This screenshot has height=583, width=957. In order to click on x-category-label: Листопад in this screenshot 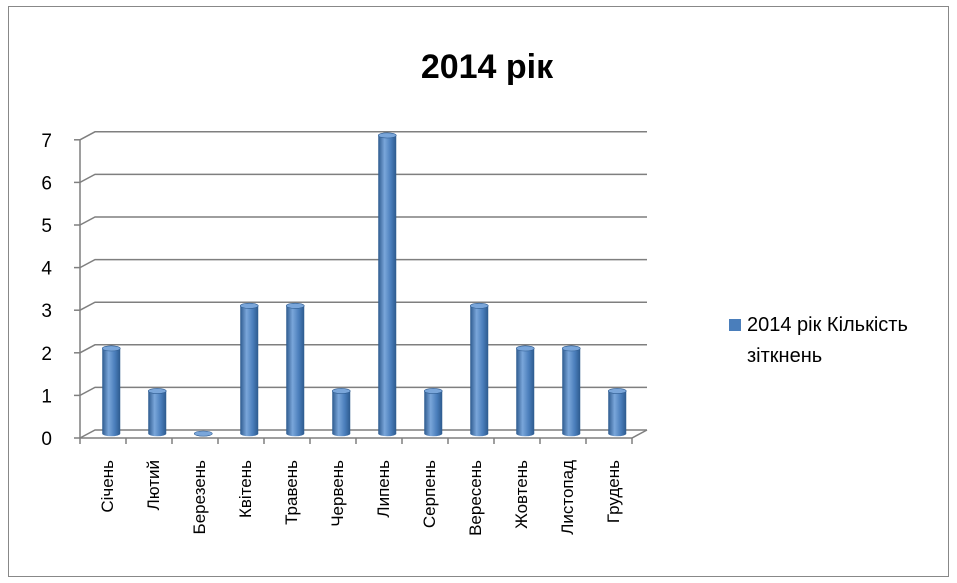, I will do `click(567, 497)`.